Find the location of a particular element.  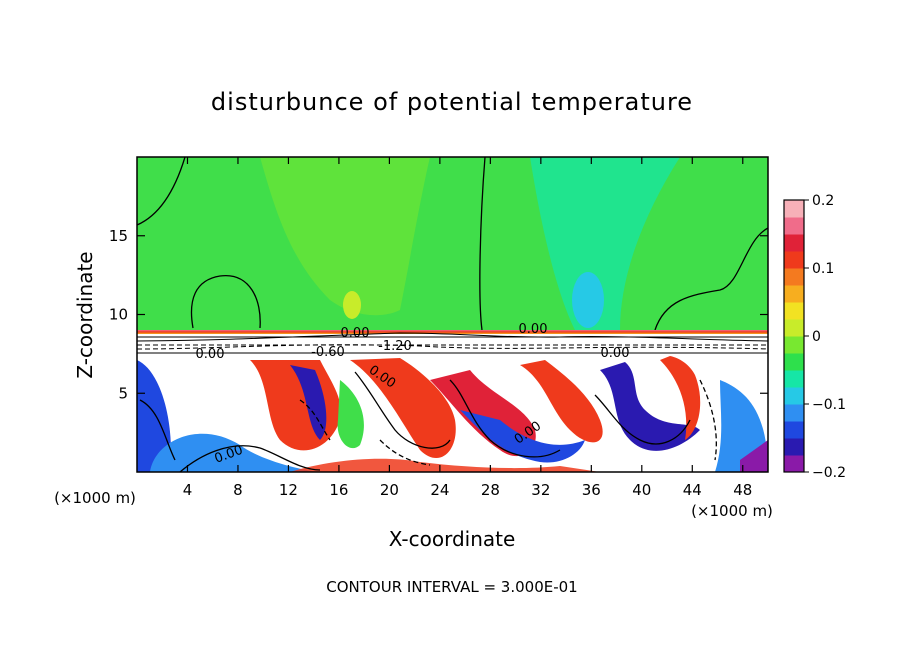

x-tick-label: 8 is located at coordinates (238, 490).